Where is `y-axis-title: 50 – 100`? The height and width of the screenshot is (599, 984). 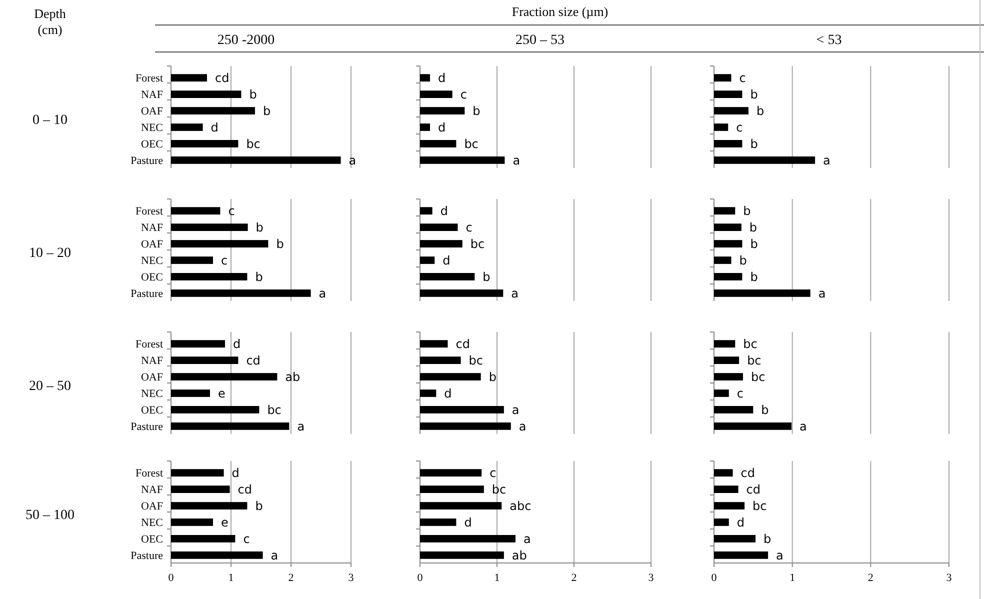
y-axis-title: 50 – 100 is located at coordinates (50, 515).